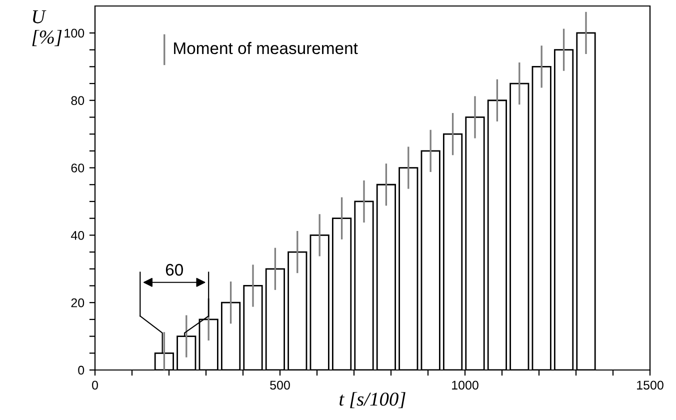 Image resolution: width=676 pixels, height=420 pixels. What do you see at coordinates (77, 168) in the screenshot?
I see `y-tick-label: 60` at bounding box center [77, 168].